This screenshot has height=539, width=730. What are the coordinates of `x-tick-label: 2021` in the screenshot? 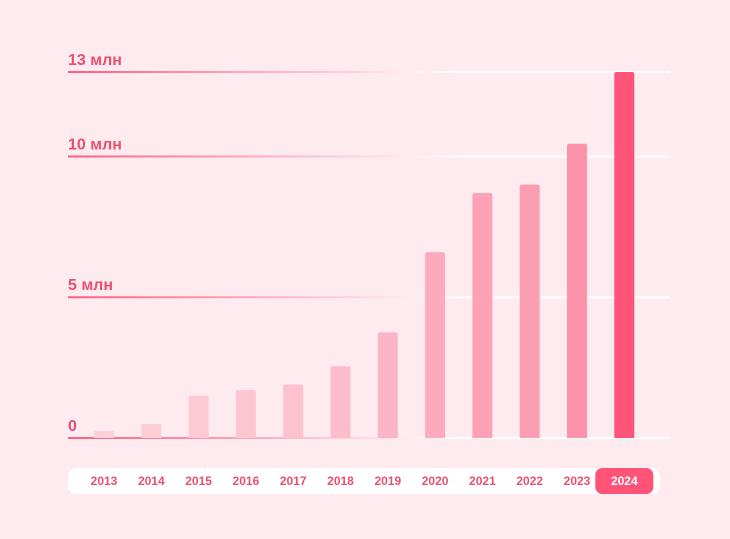 It's located at (482, 481).